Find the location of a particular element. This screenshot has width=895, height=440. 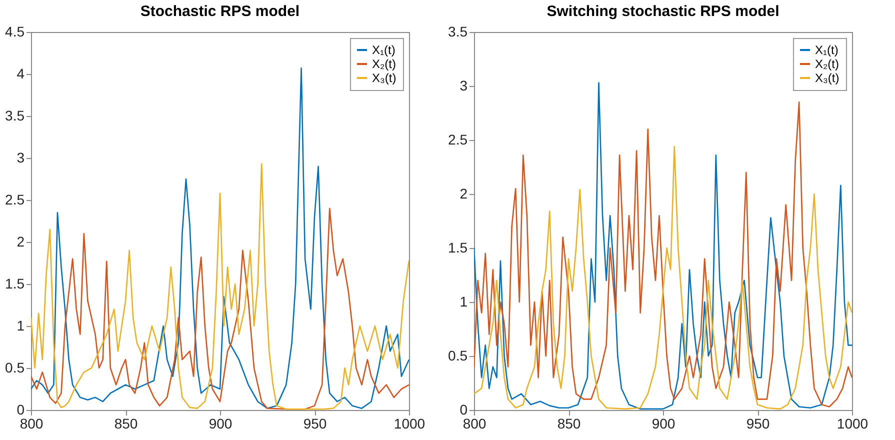

chart-title: Stochastic RPS model is located at coordinates (220, 11).